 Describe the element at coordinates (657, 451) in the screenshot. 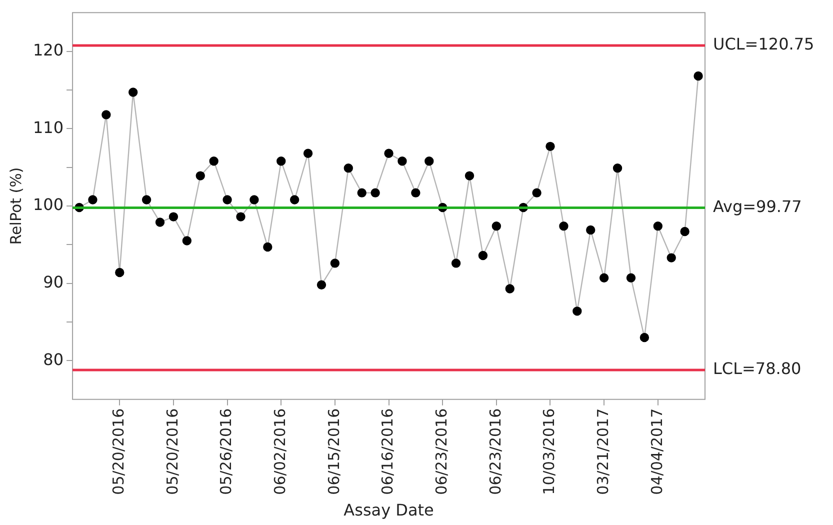

I see `x-tick-label: 04/04/2017` at that location.